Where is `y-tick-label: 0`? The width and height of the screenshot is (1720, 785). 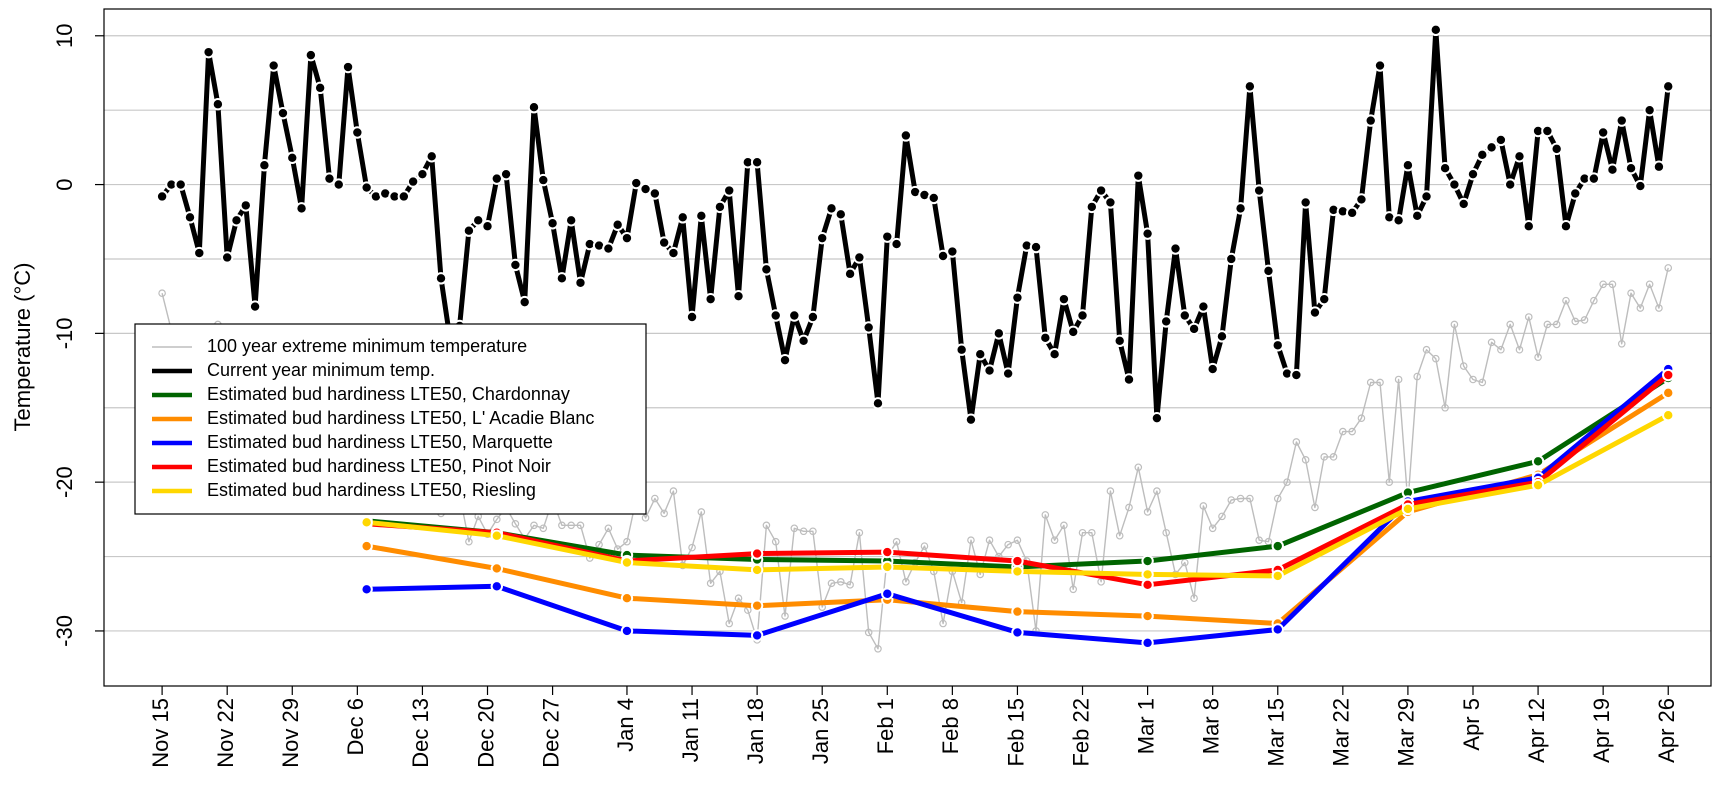 y-tick-label: 0 is located at coordinates (64, 184).